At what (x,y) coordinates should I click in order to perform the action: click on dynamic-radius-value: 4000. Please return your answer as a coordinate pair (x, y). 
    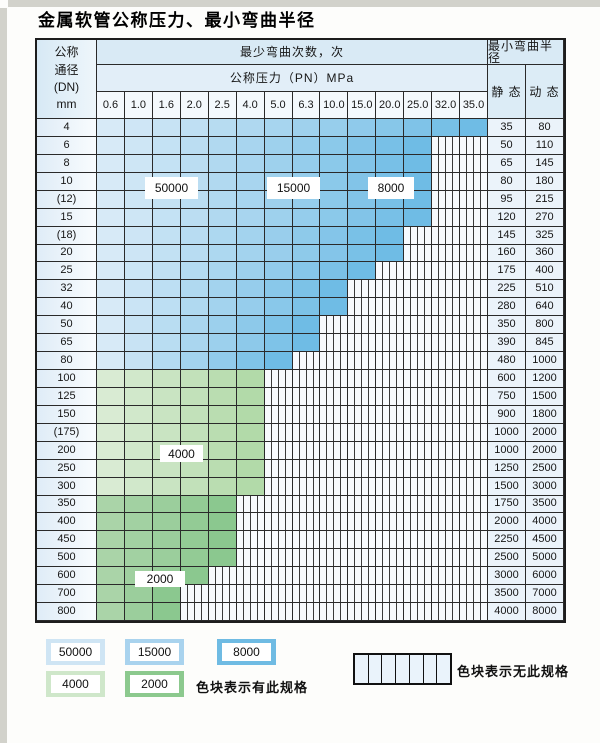
    Looking at the image, I should click on (545, 522).